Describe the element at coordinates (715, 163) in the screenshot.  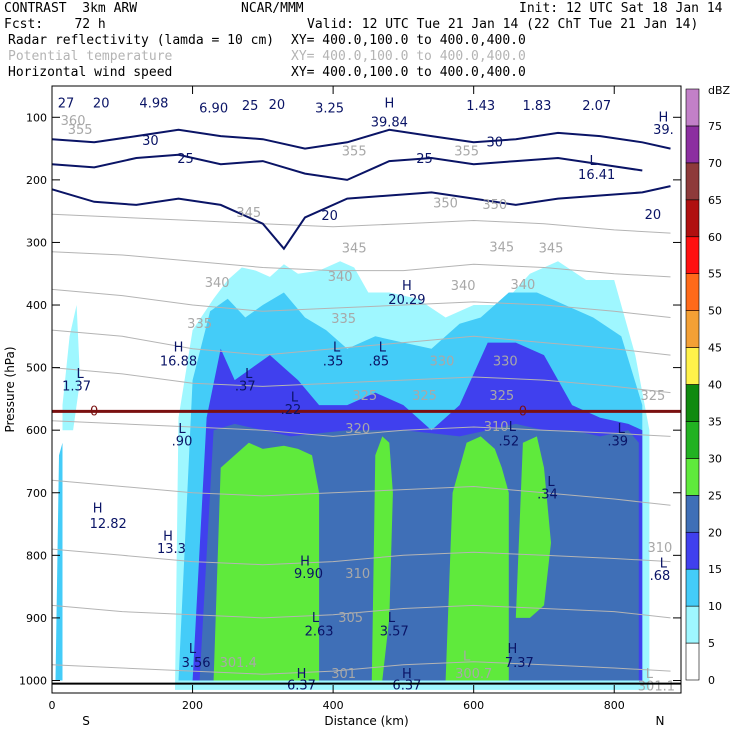
I see `colorbar-label: 70` at that location.